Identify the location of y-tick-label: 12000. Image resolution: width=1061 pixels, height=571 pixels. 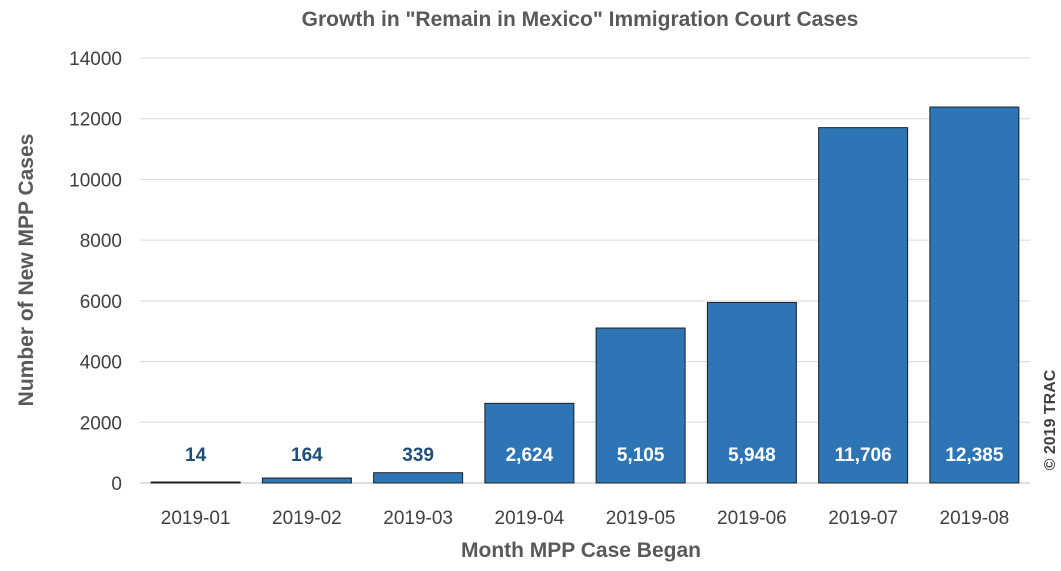
(95, 120).